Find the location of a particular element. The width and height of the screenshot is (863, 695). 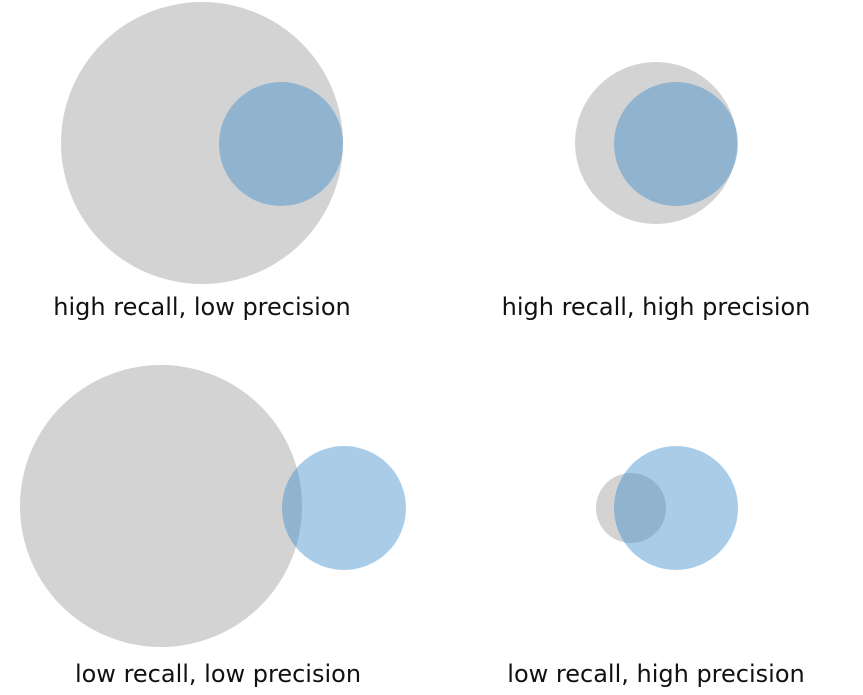

panel: high recall, high precision is located at coordinates (656, 191).